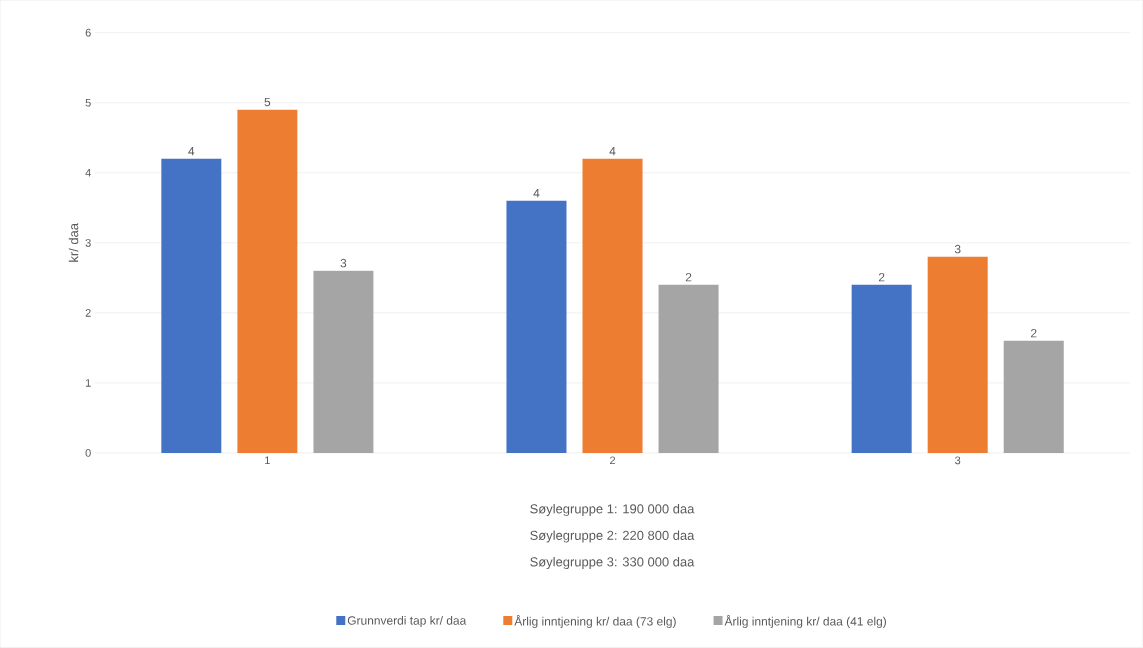  What do you see at coordinates (612, 510) in the screenshot?
I see `text: Søylegruppe 1: 190 000 daa` at bounding box center [612, 510].